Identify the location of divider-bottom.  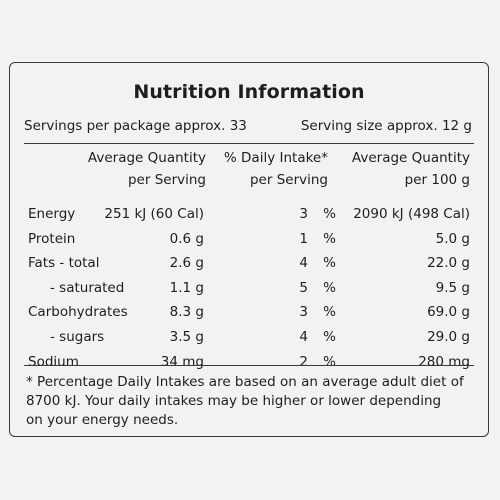
(249, 365).